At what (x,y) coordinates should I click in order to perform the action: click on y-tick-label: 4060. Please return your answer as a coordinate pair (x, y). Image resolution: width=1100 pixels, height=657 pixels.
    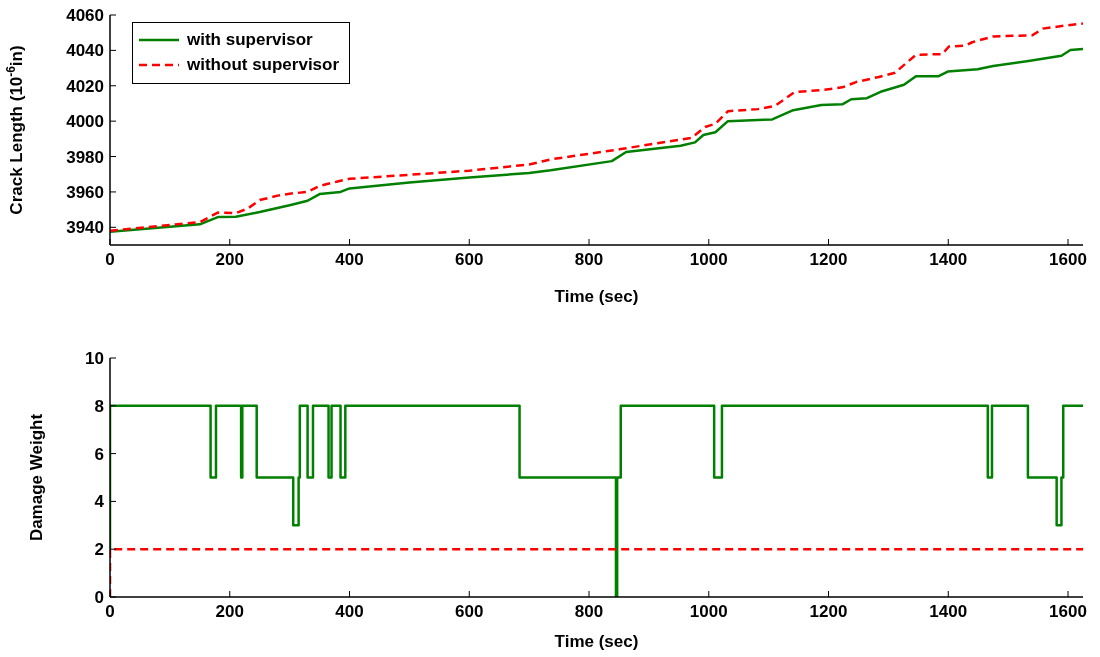
    Looking at the image, I should click on (85, 16).